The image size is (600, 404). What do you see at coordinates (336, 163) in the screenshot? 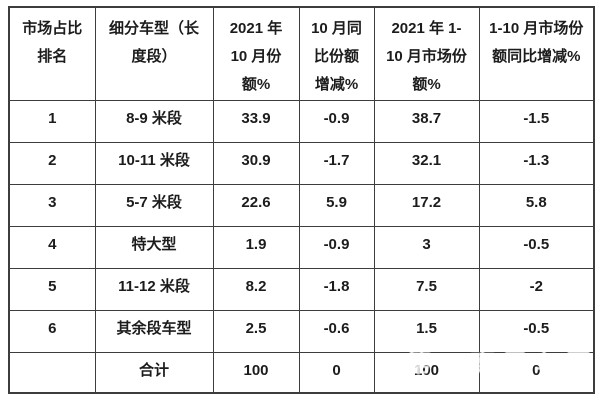
I see `cell-oct-yoy: -1.7` at bounding box center [336, 163].